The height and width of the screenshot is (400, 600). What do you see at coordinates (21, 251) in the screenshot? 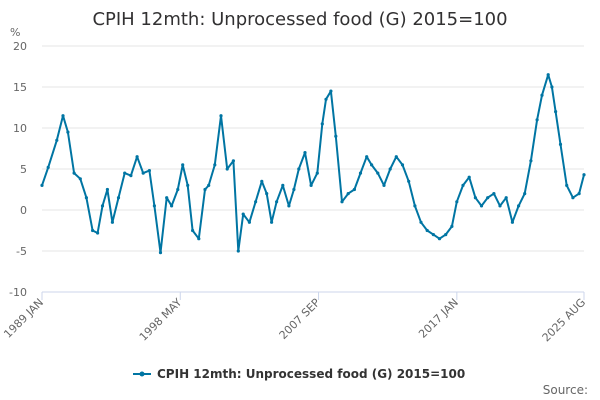
I see `y-tick-label: -5` at bounding box center [21, 251].